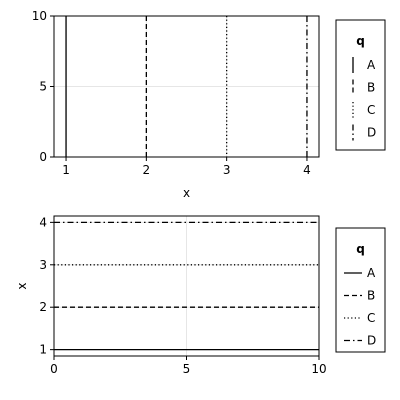 This screenshot has width=400, height=400. What do you see at coordinates (43, 222) in the screenshot?
I see `panel2-y-tick-label-3: 4` at bounding box center [43, 222].